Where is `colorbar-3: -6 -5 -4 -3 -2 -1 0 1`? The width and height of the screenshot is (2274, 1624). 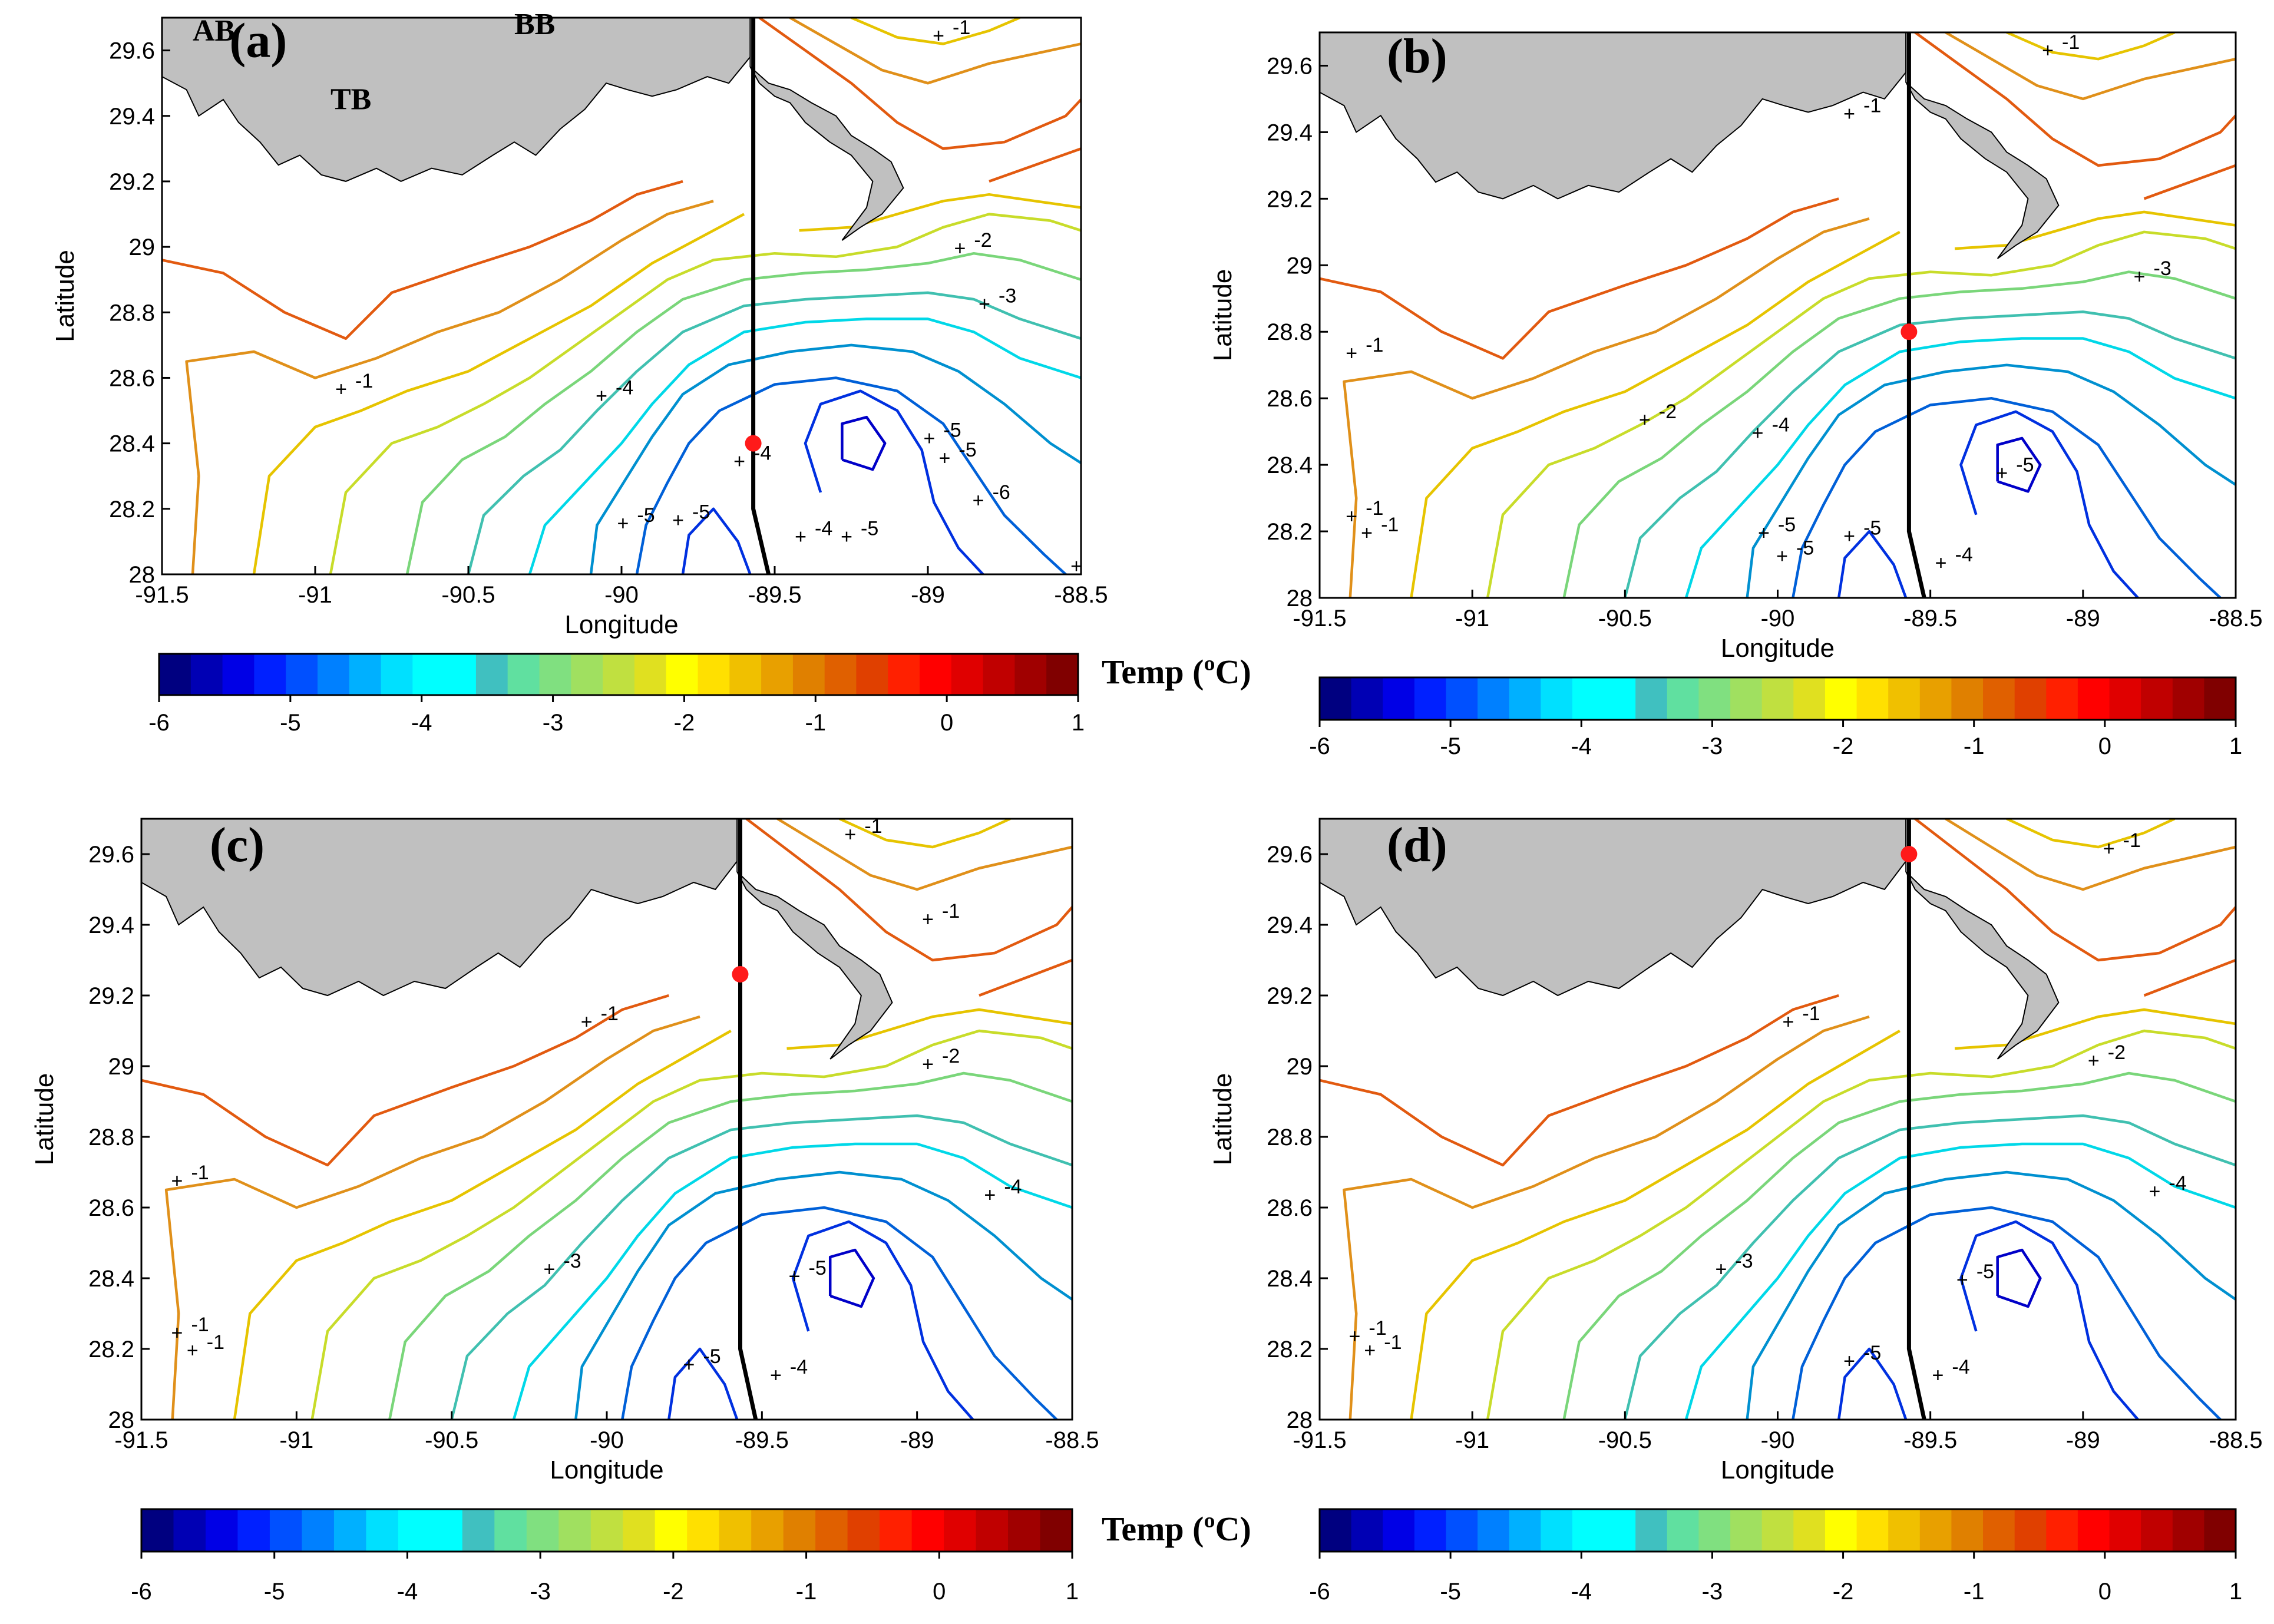 colorbar-3: -6 -5 -4 -3 -2 -1 0 1 is located at coordinates (1775, 1556).